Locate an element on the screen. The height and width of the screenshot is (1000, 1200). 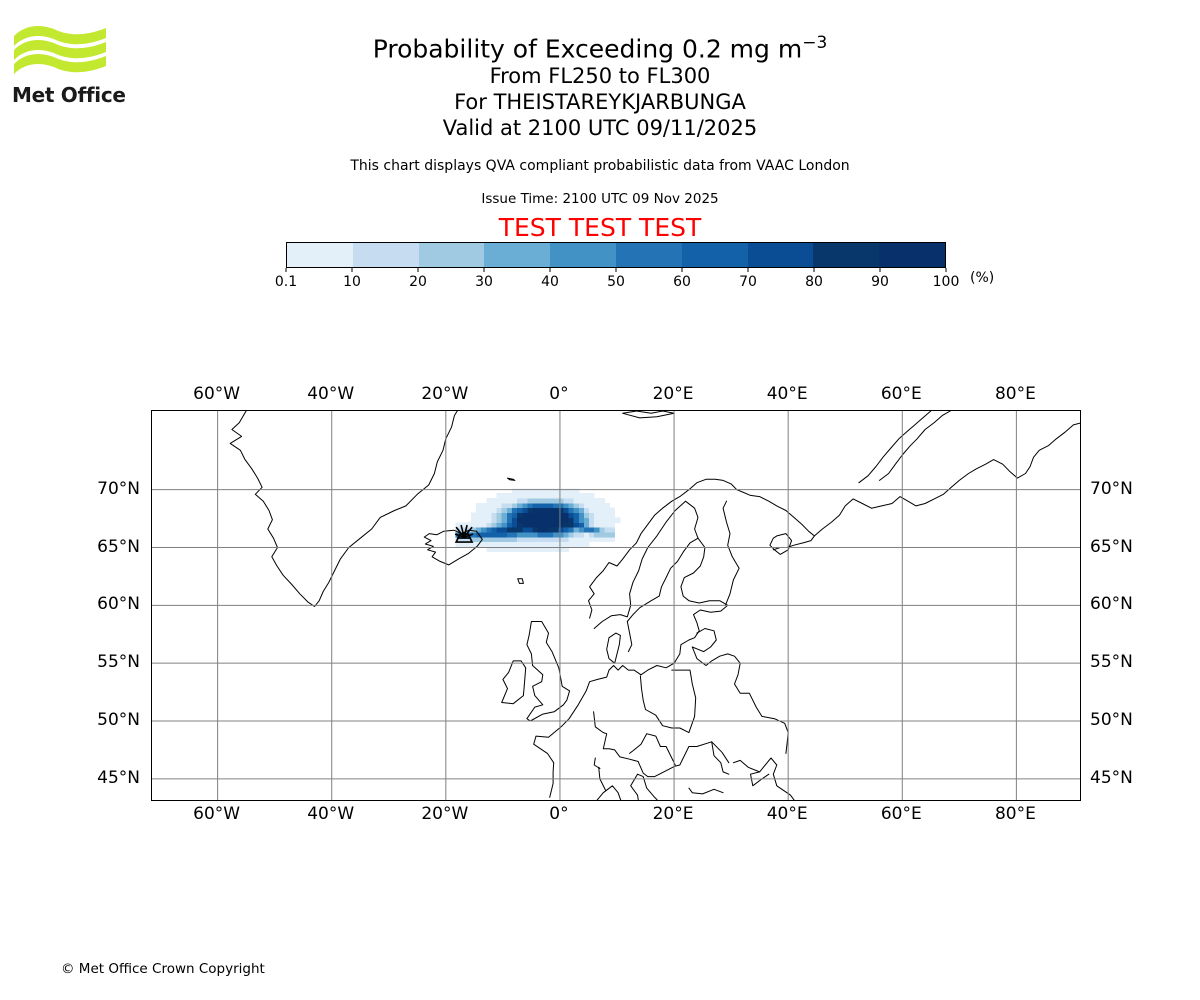
lat-label-left-55: 55°N is located at coordinates (118, 662).